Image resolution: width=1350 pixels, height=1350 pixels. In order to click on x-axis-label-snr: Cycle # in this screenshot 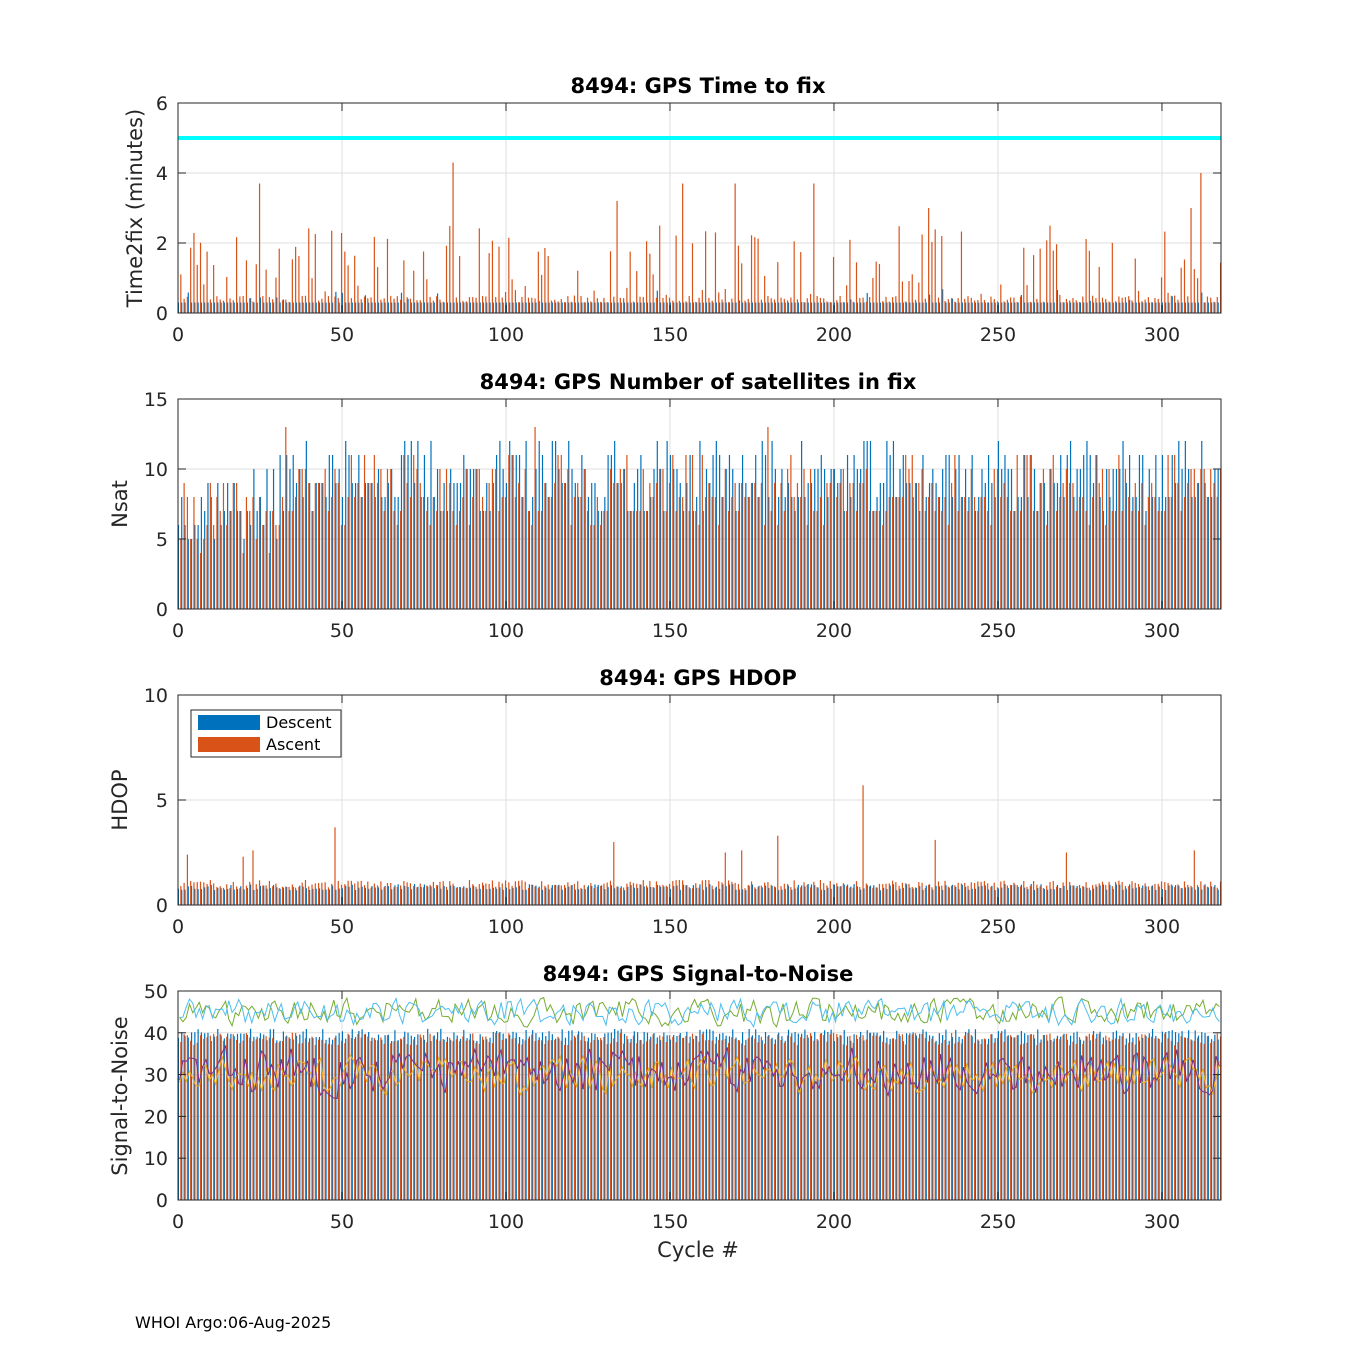, I will do `click(698, 1250)`.